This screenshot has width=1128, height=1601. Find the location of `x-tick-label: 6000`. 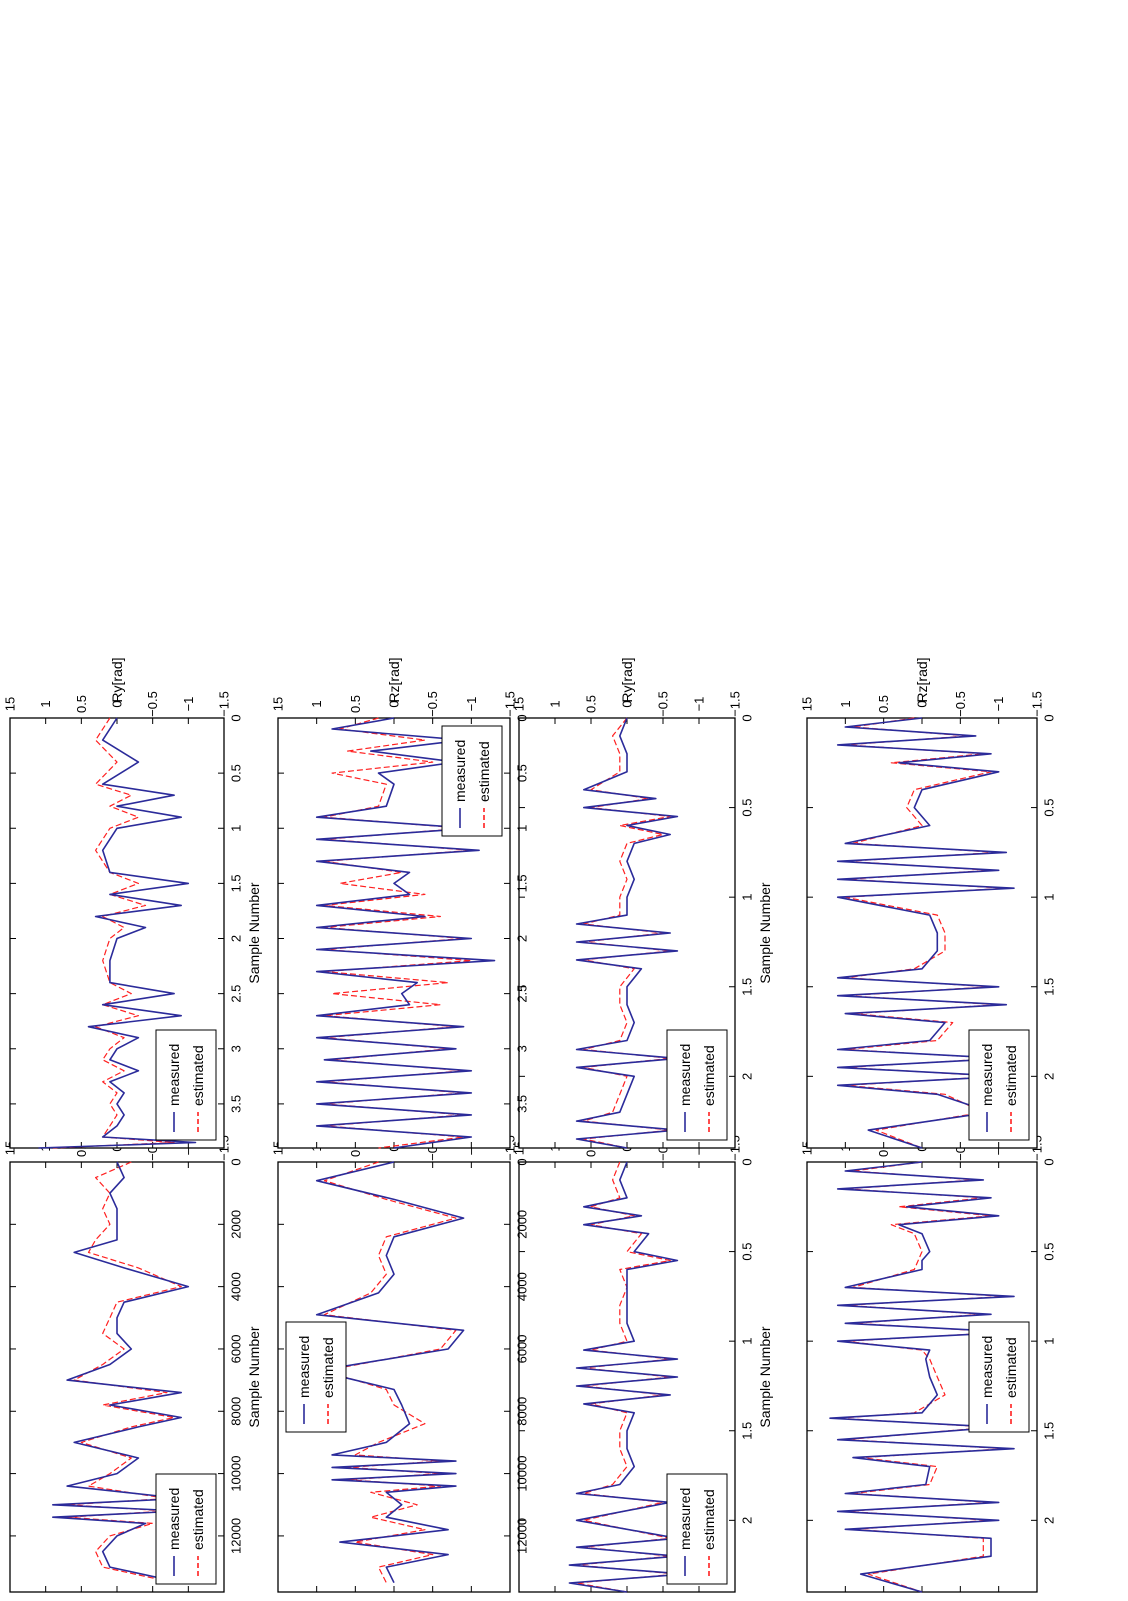

x-tick-label: 6000 is located at coordinates (236, 1348).